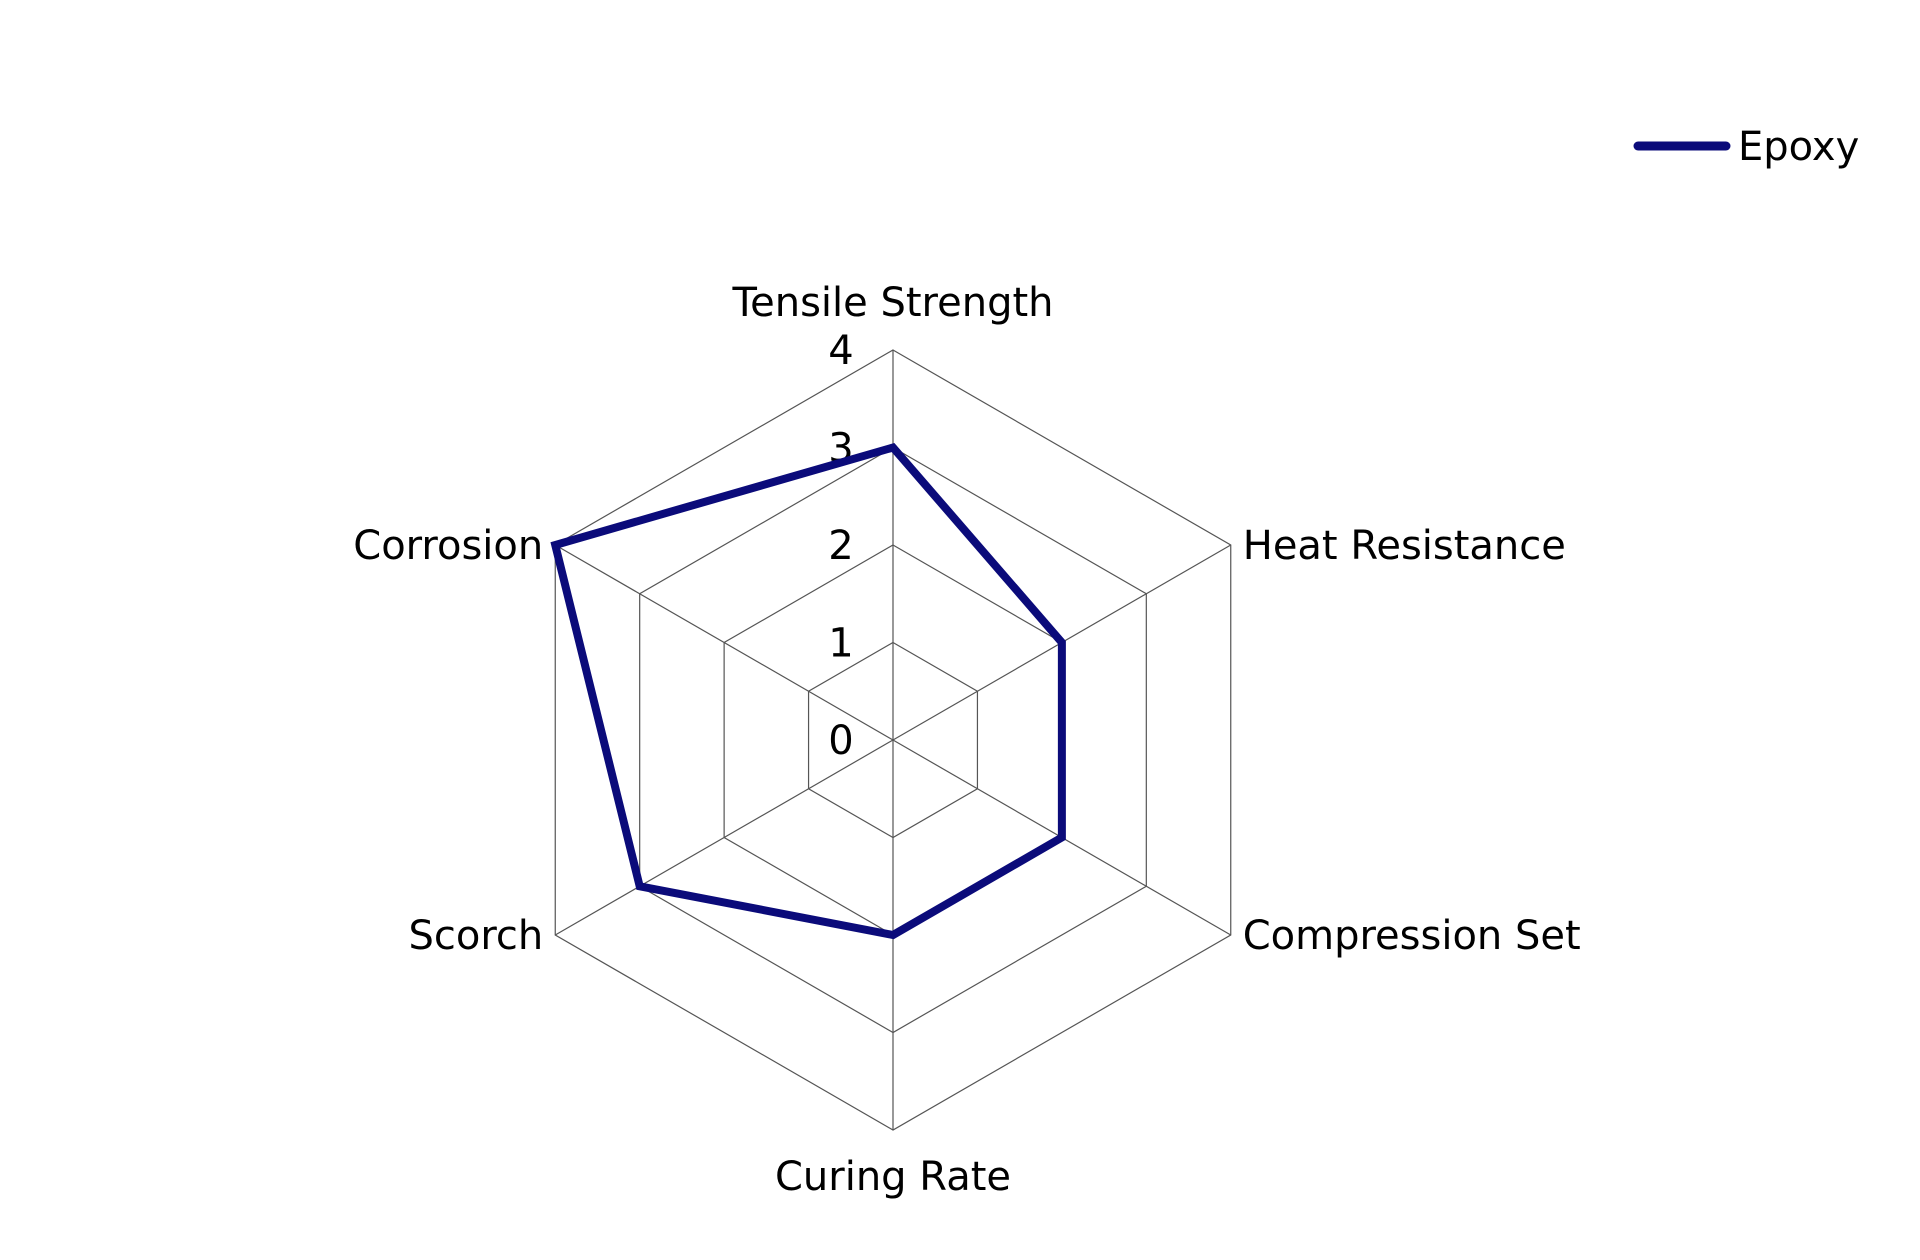 The width and height of the screenshot is (1920, 1260). What do you see at coordinates (1412, 936) in the screenshot?
I see `axis-label-2: Compression Set` at bounding box center [1412, 936].